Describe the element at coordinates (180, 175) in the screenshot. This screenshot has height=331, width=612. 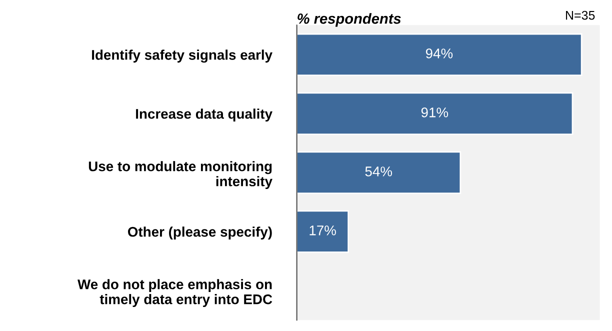
I see `y-tick-label: Use to modulate monitoring intensity` at that location.